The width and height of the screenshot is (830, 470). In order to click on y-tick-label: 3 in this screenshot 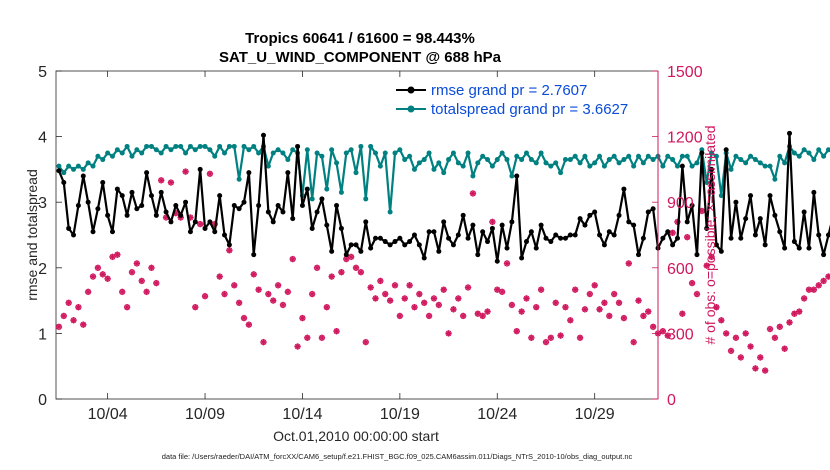, I will do `click(42, 203)`.